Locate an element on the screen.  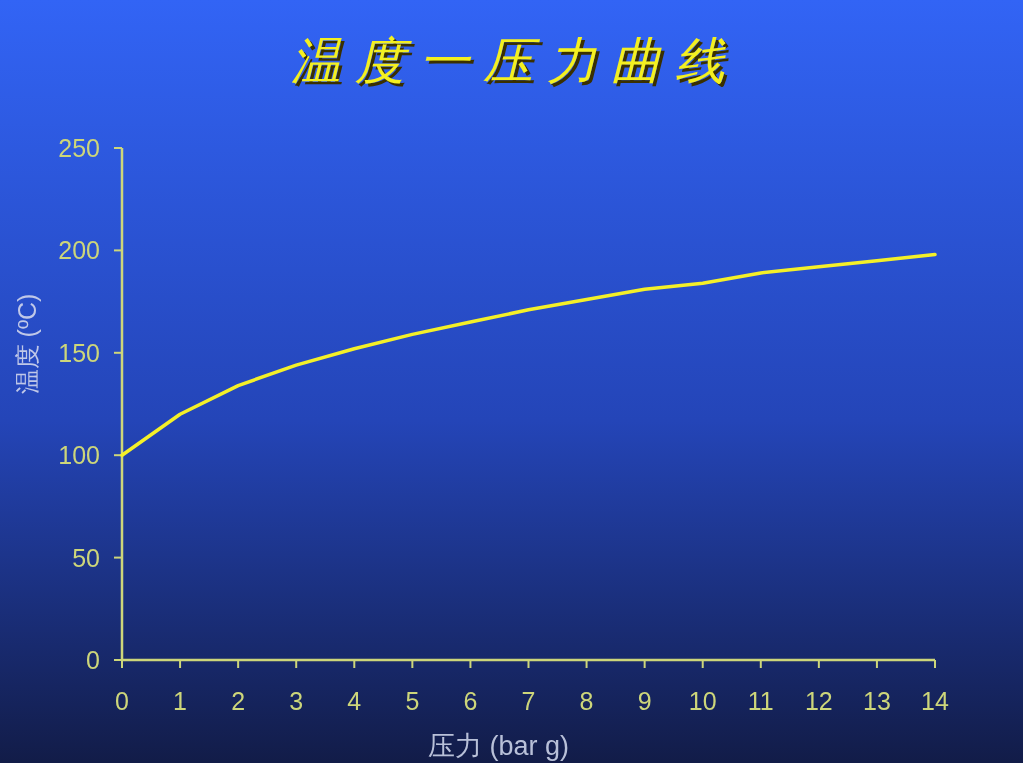
x-tick-label: 5 is located at coordinates (412, 701).